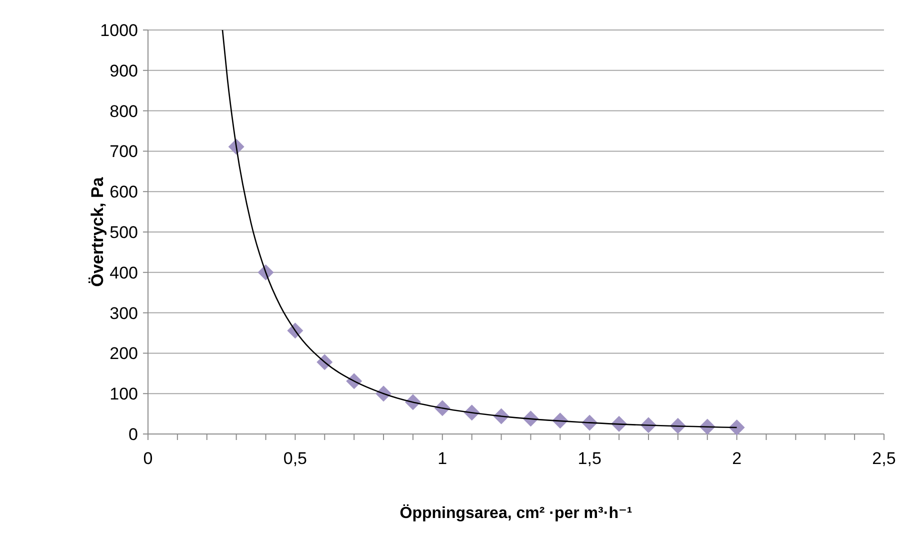  Describe the element at coordinates (124, 394) in the screenshot. I see `y-tick-label: 100` at that location.